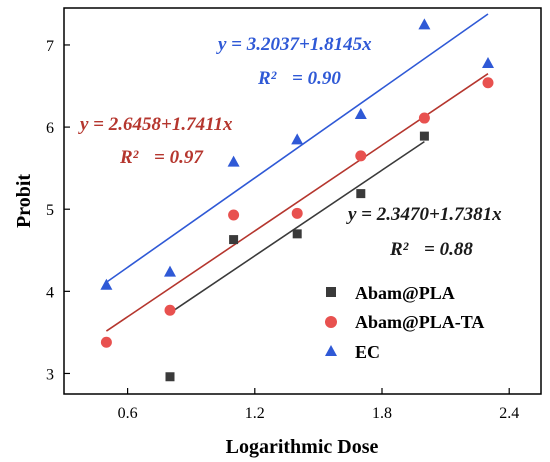 This screenshot has height=462, width=550. What do you see at coordinates (367, 352) in the screenshot?
I see `legend-label-ec: EC` at bounding box center [367, 352].